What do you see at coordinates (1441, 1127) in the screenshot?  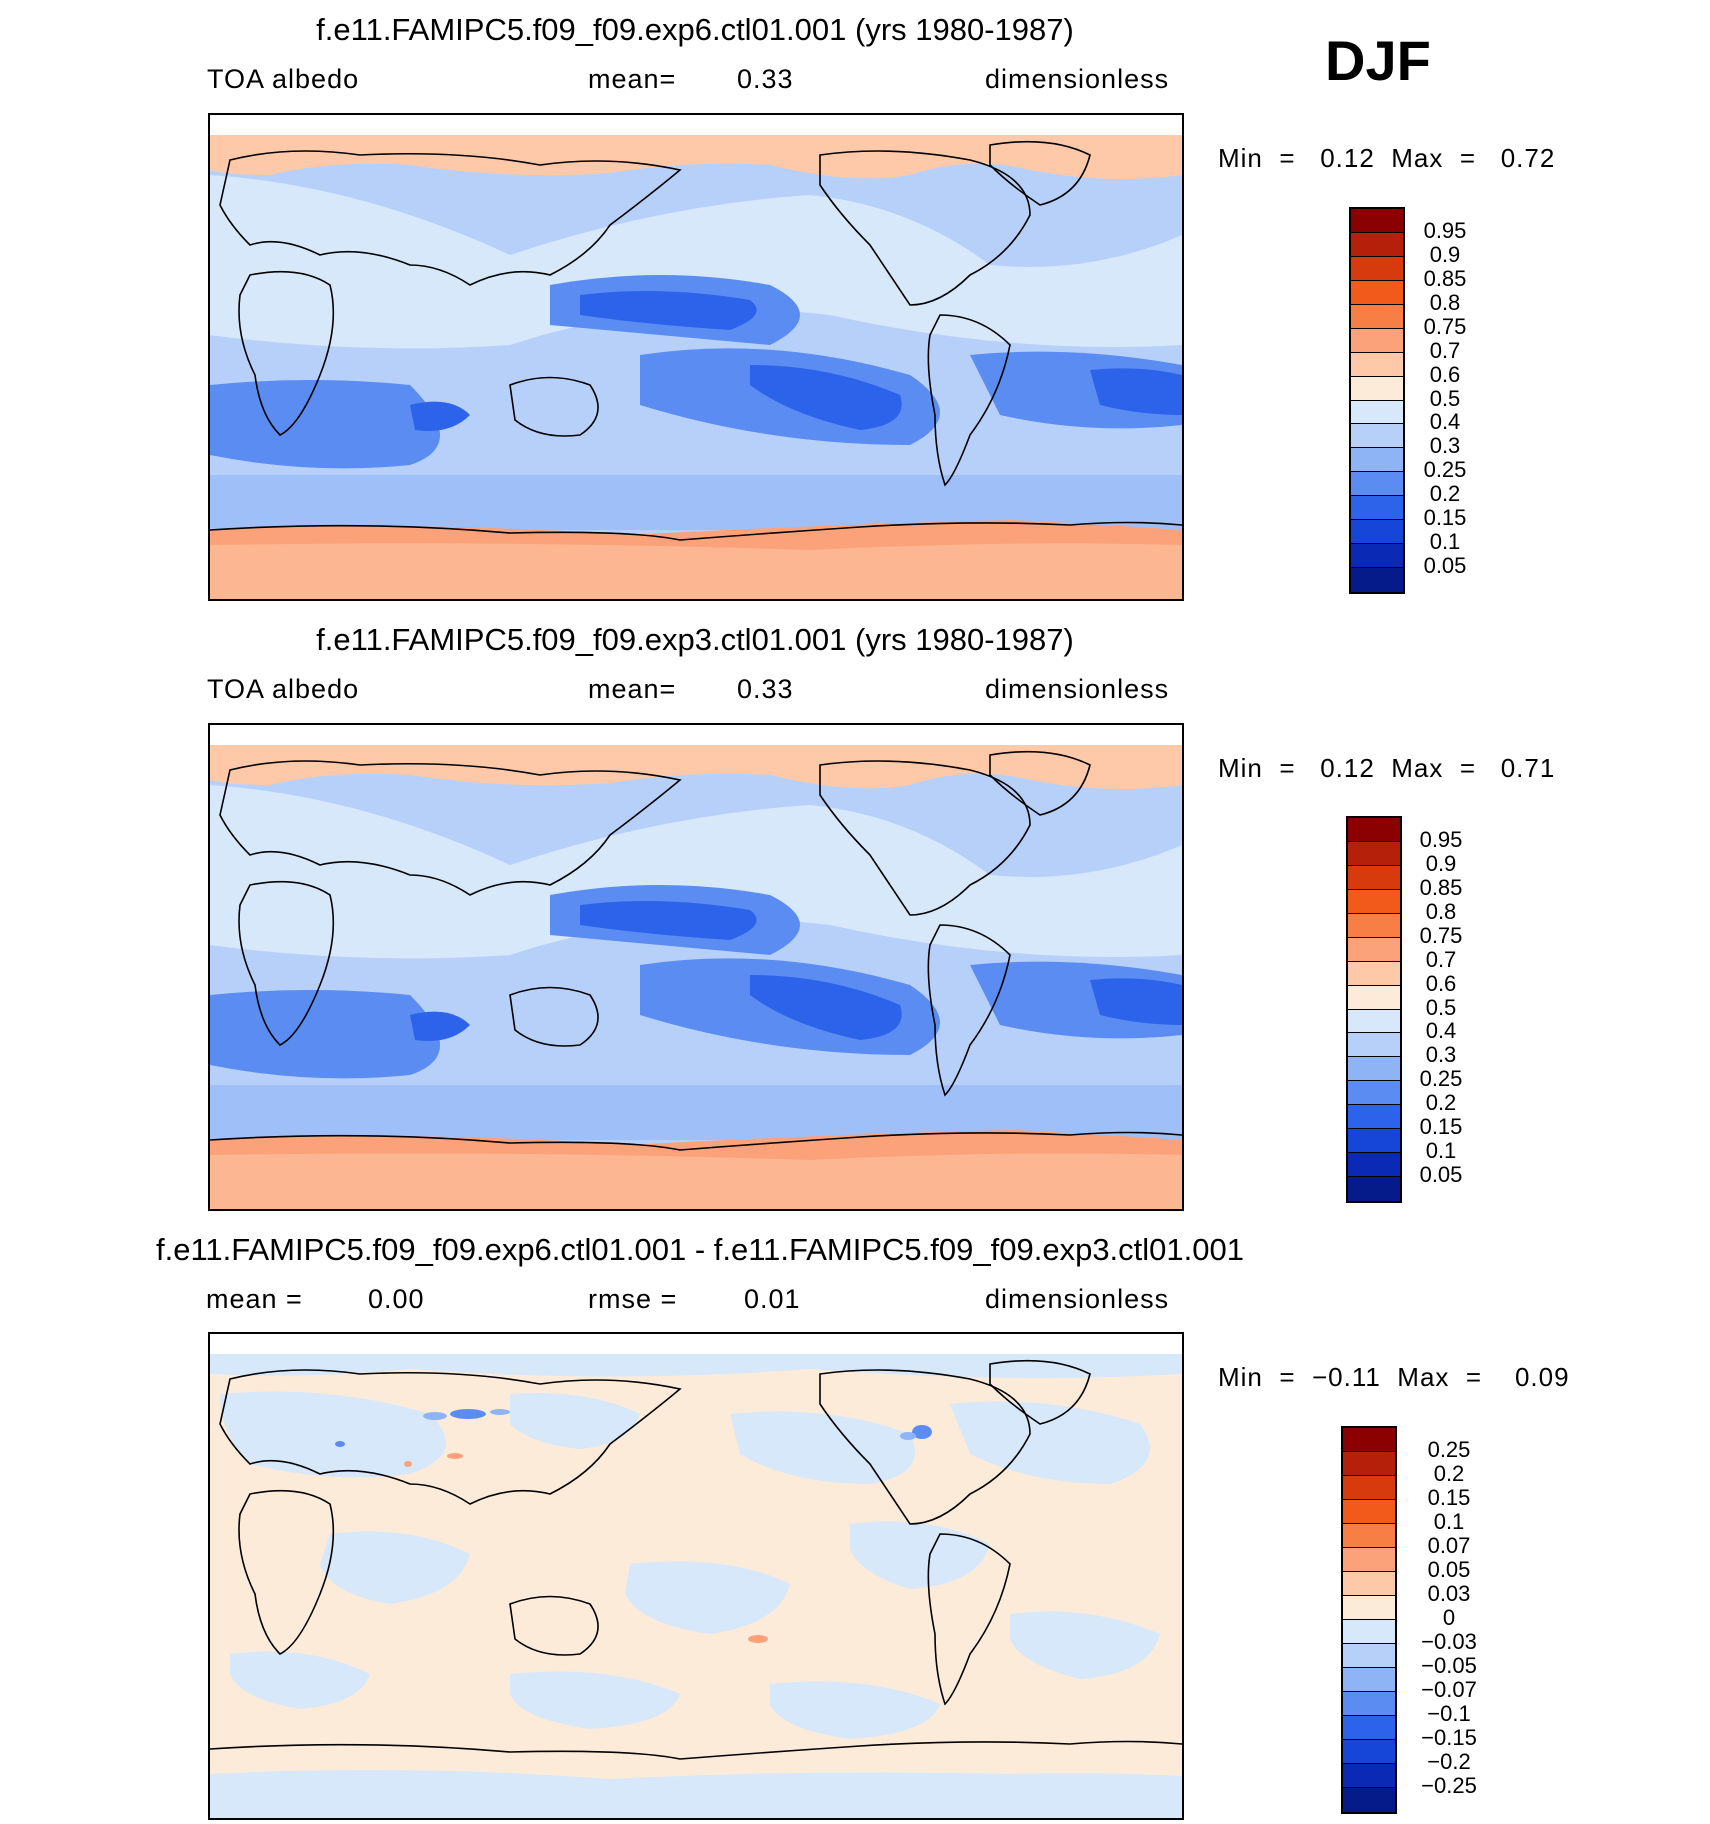 I see `colorbar-tick-label: 0.15` at bounding box center [1441, 1127].